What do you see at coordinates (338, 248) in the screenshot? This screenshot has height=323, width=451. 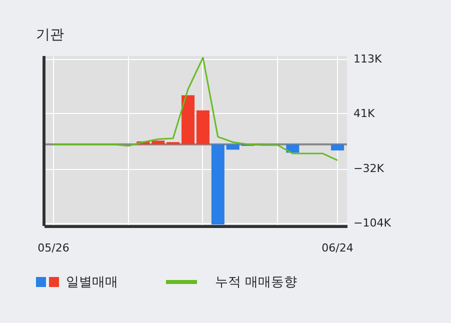 I see `x-tick-label: 06/24` at bounding box center [338, 248].